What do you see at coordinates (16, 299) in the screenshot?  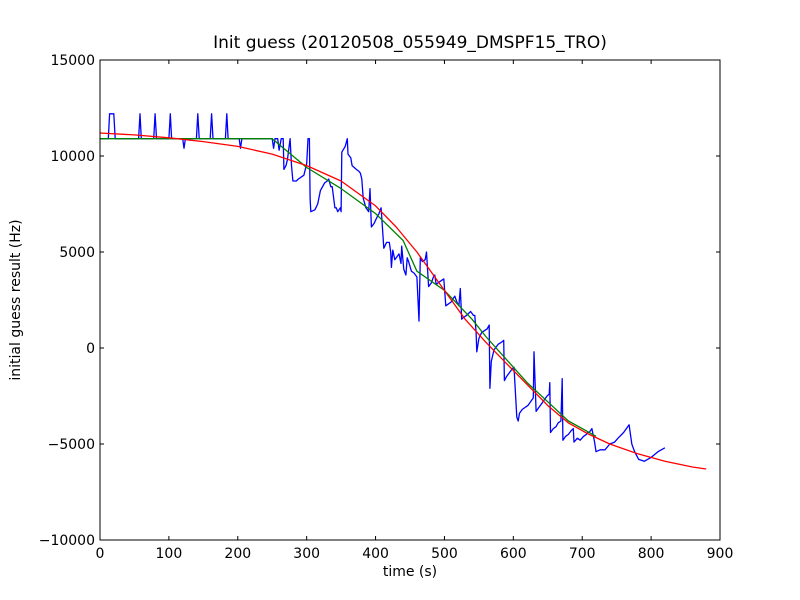 I see `y-axis-label: initial guess result (Hz)` at bounding box center [16, 299].